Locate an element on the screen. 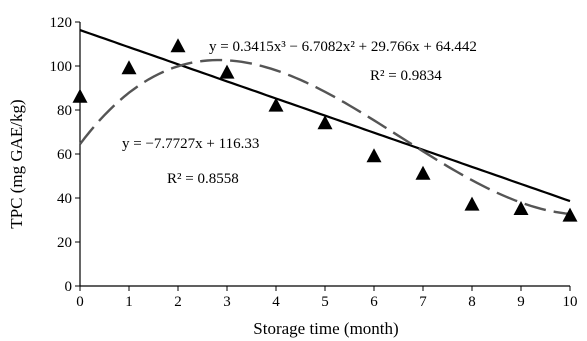 The width and height of the screenshot is (587, 341). x-tick-label: 2 is located at coordinates (178, 302).